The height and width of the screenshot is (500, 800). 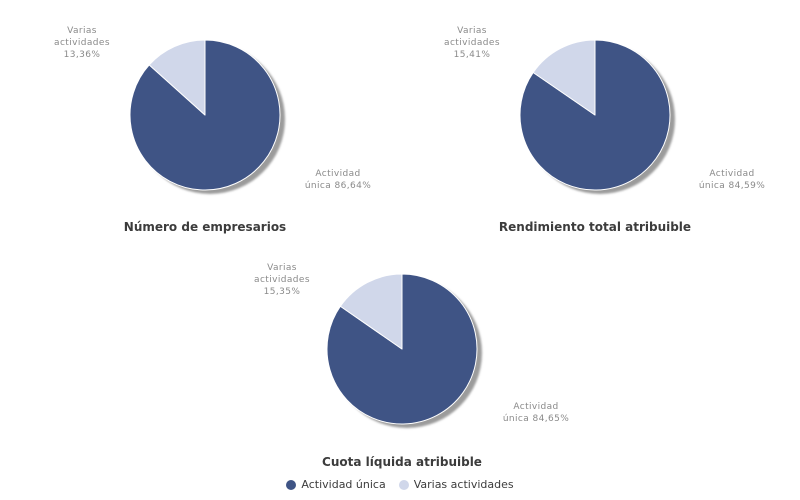 I want to click on chart-title-cuota-liquida-atribuible: Cuota líquida atribuible, so click(x=402, y=462).